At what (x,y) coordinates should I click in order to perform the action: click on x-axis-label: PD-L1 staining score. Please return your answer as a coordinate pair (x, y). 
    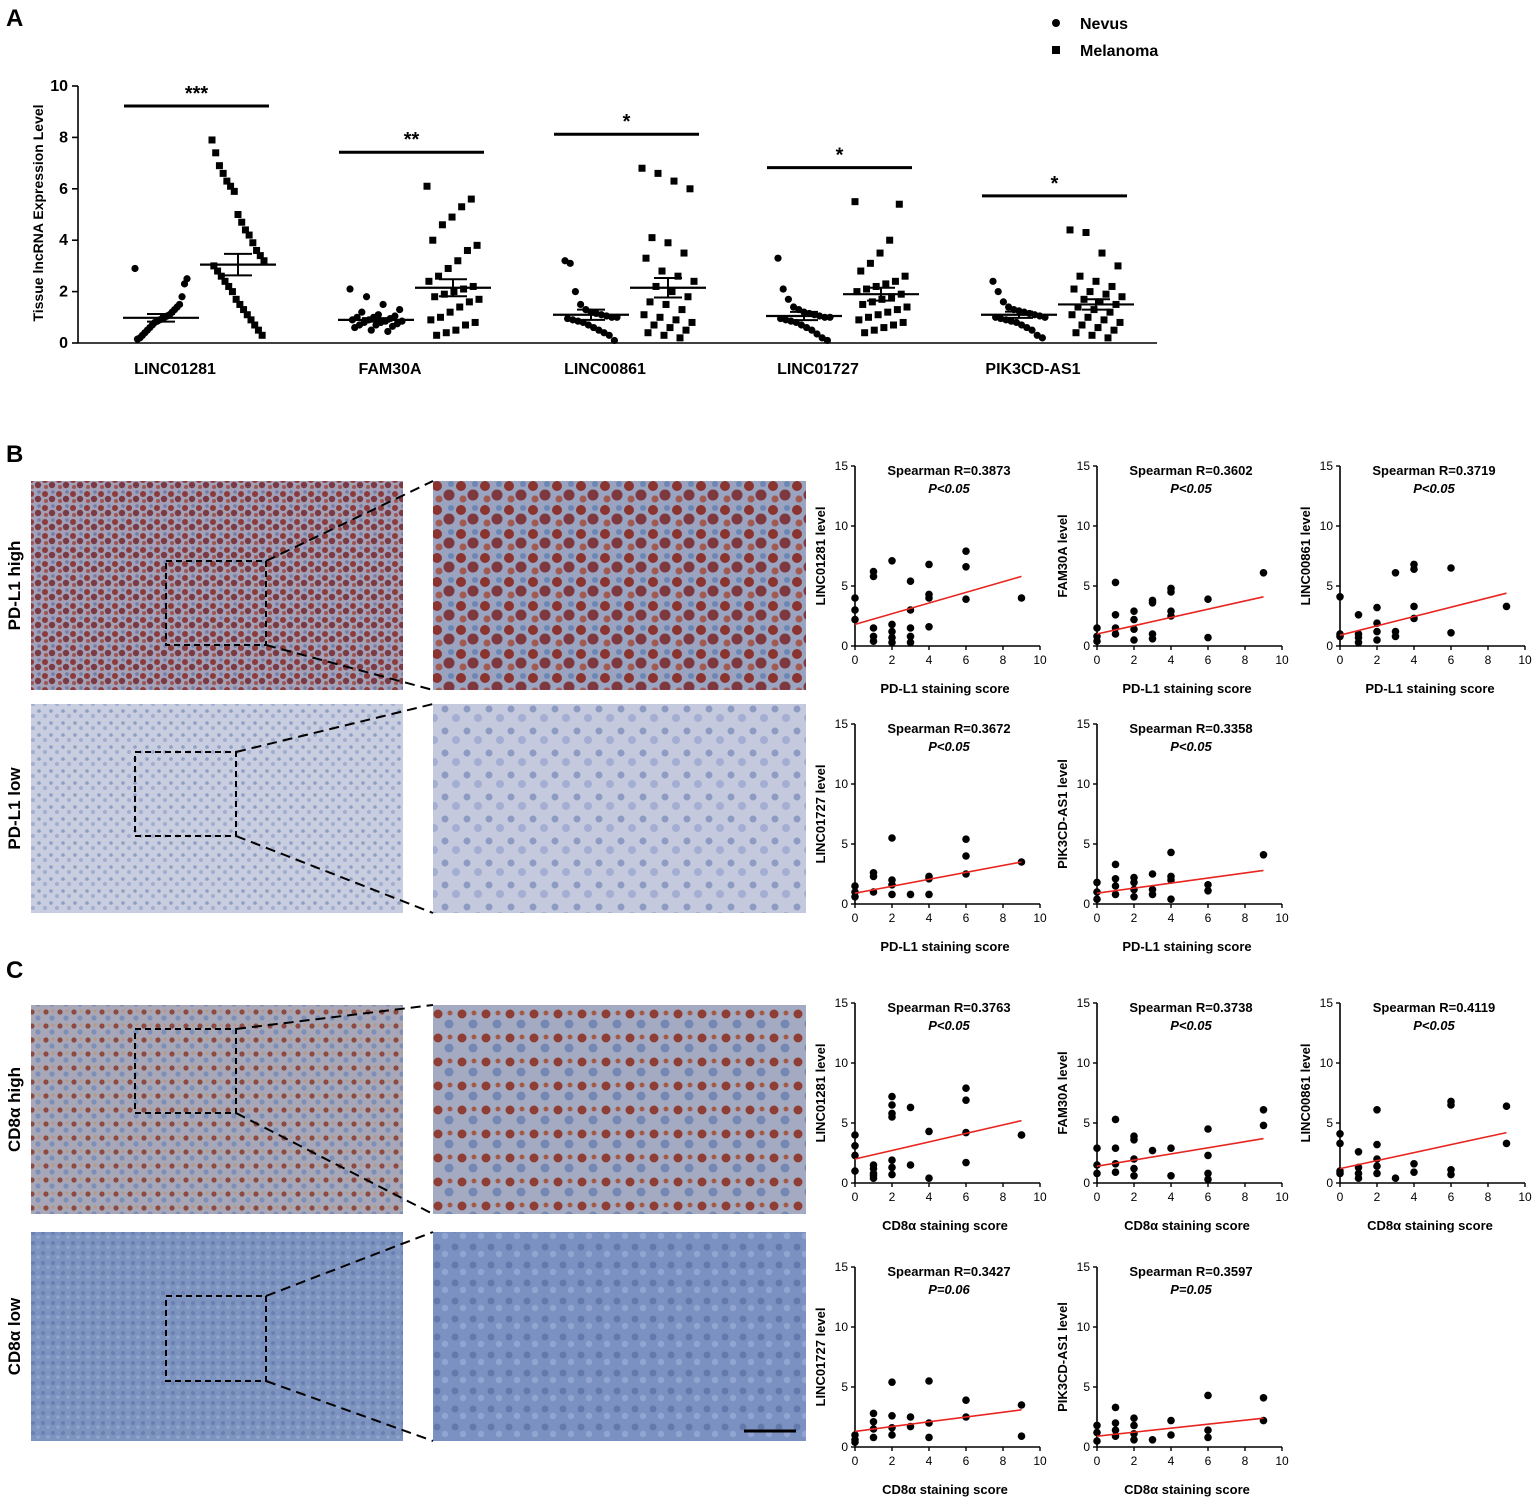
    Looking at the image, I should click on (1429, 688).